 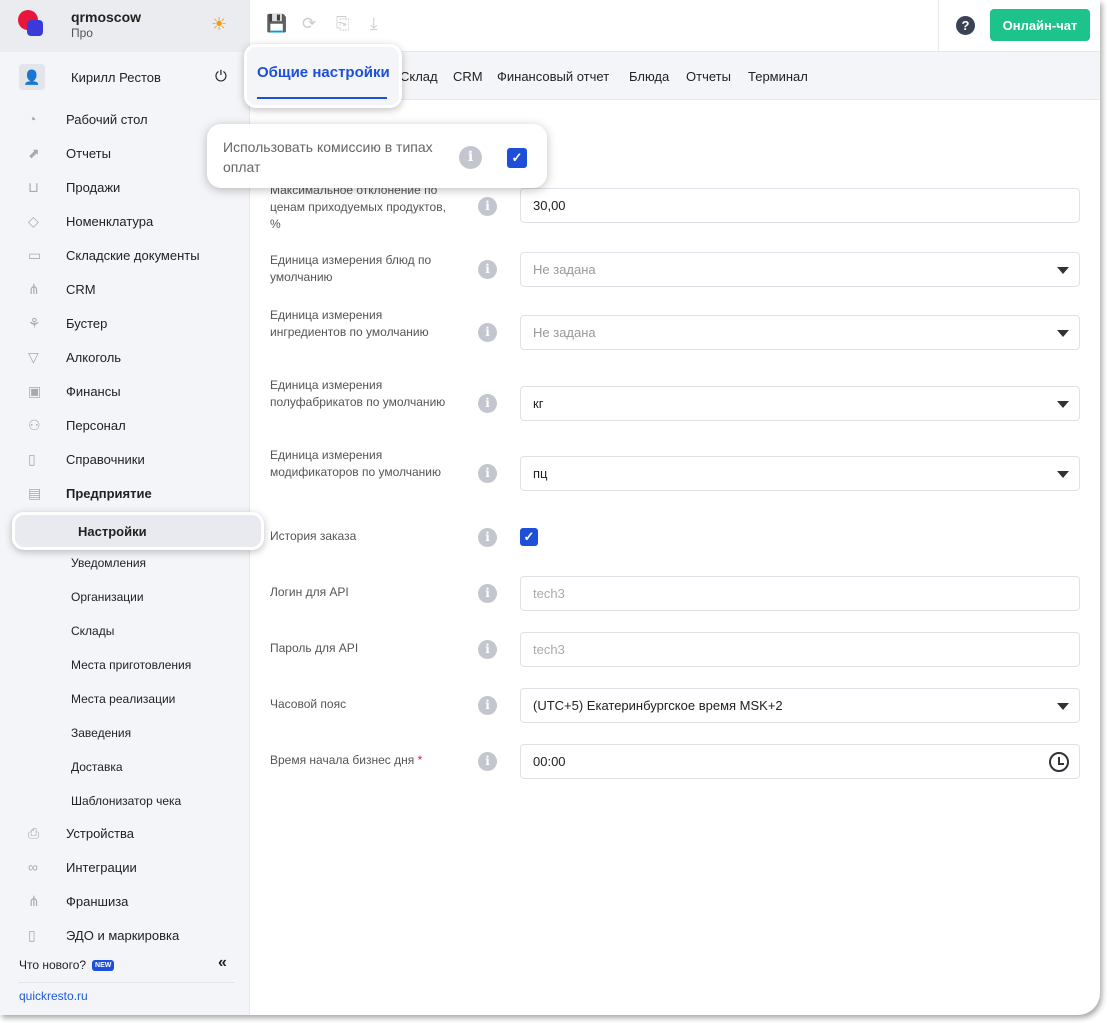 What do you see at coordinates (549, 761) in the screenshot?
I see `time-value: 00:00` at bounding box center [549, 761].